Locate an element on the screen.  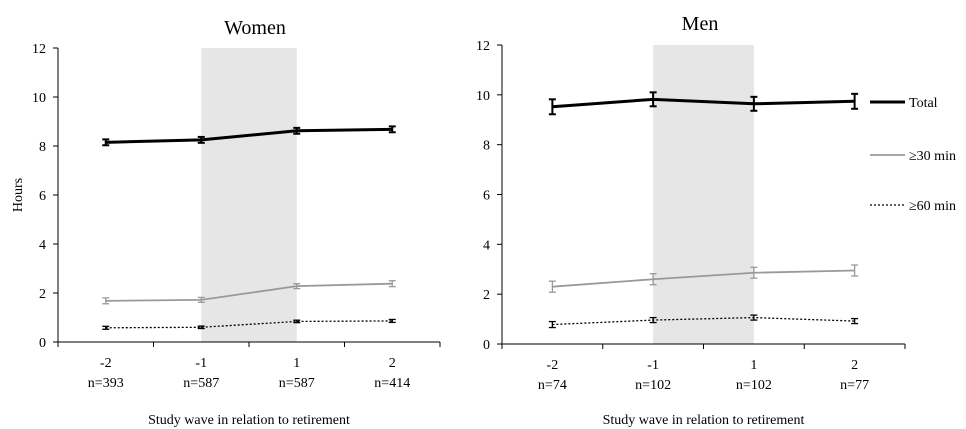
n-label: n=393 is located at coordinates (106, 383).